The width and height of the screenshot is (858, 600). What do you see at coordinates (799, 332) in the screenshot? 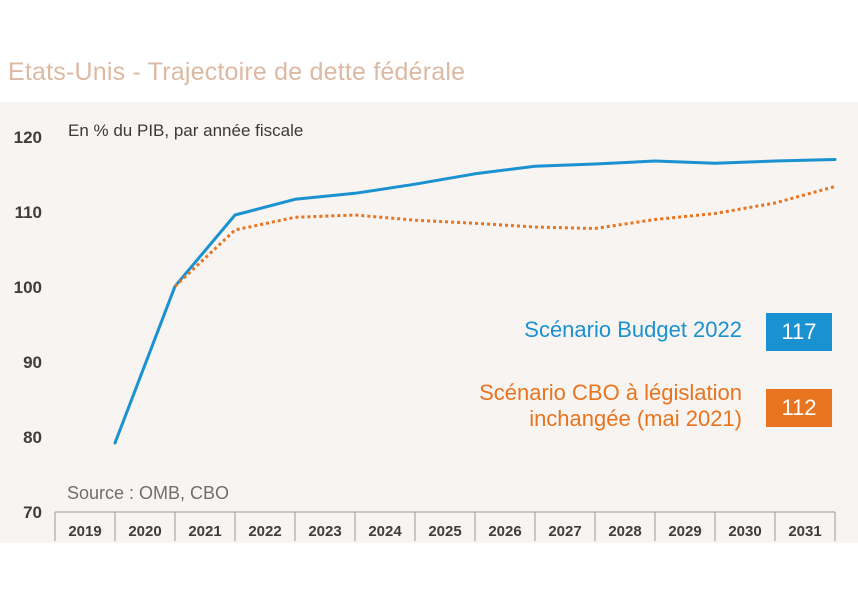
I see `legend-badge-budget-2022: 117` at bounding box center [799, 332].